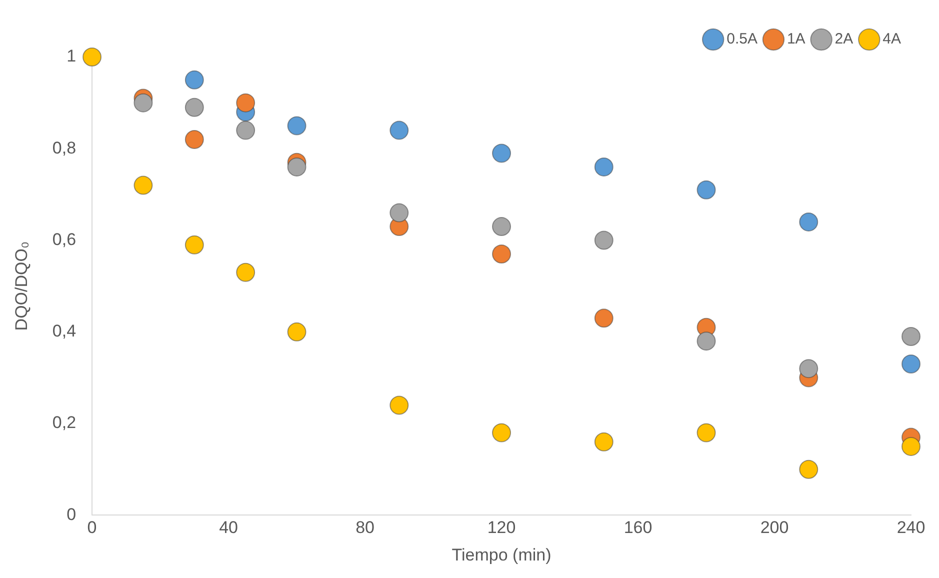 The image size is (939, 578). Describe the element at coordinates (64, 331) in the screenshot. I see `y-tick-label: 0,4` at that location.